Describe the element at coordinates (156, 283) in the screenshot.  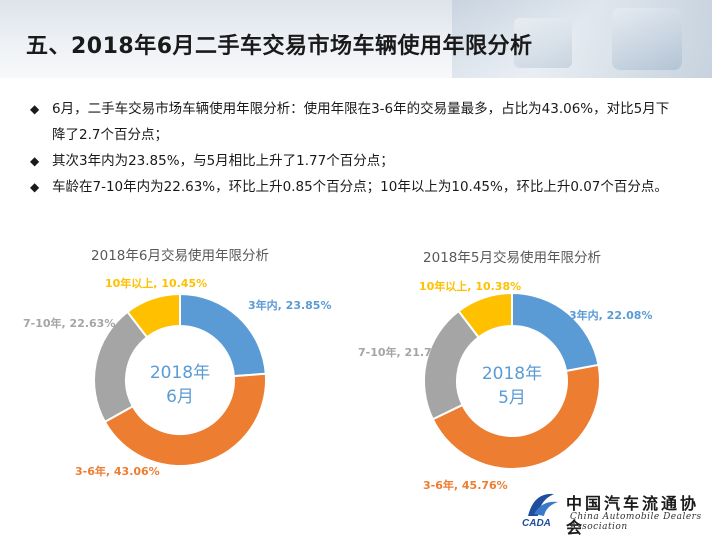
I see `slice-label: 10年以上, 10.45%` at that location.